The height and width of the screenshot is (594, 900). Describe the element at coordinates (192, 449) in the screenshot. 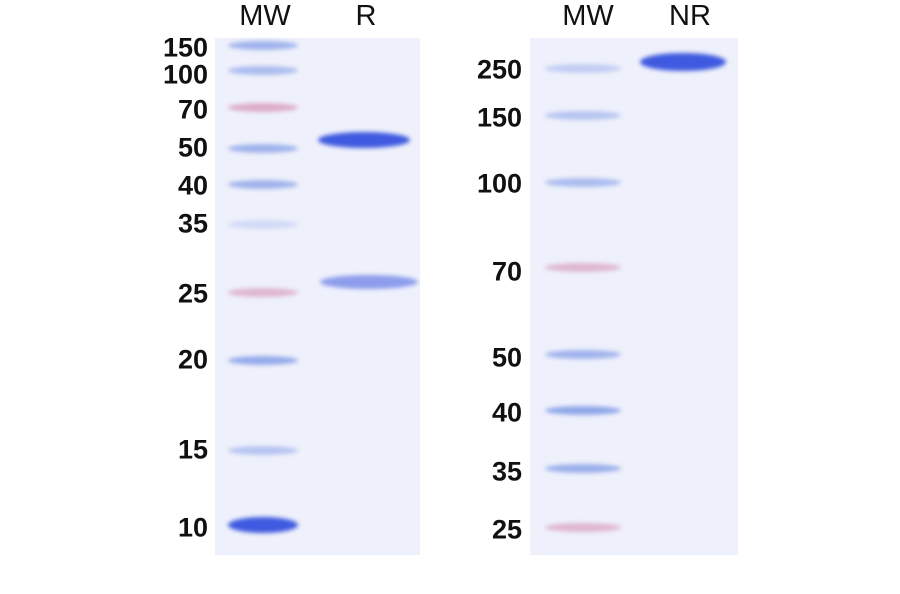

I see `marker-label: 15` at that location.